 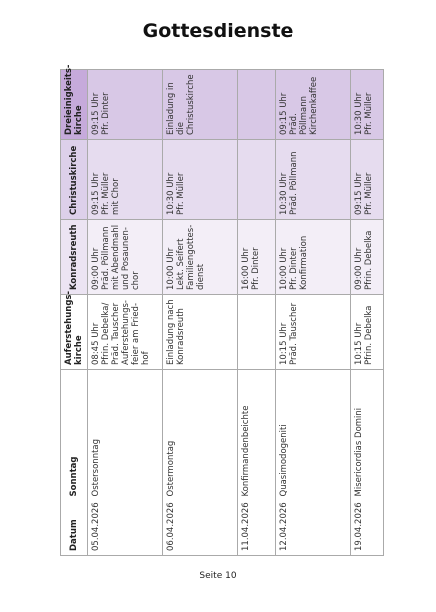 I want to click on service-cell: Einladung nach Konradsreuth, so click(x=200, y=332).